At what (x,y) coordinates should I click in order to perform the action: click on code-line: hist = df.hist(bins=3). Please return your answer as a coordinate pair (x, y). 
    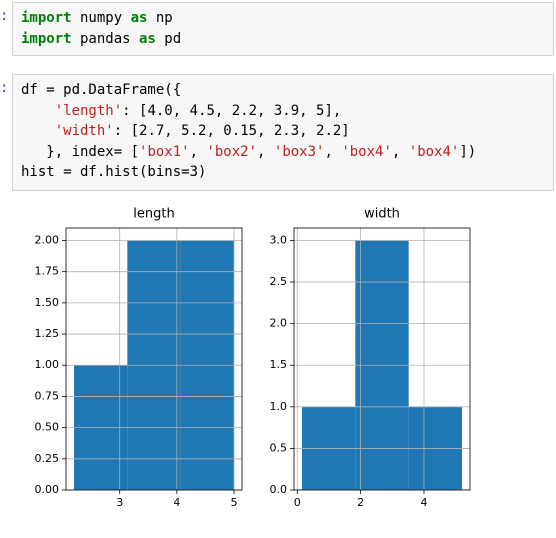
    Looking at the image, I should click on (287, 172).